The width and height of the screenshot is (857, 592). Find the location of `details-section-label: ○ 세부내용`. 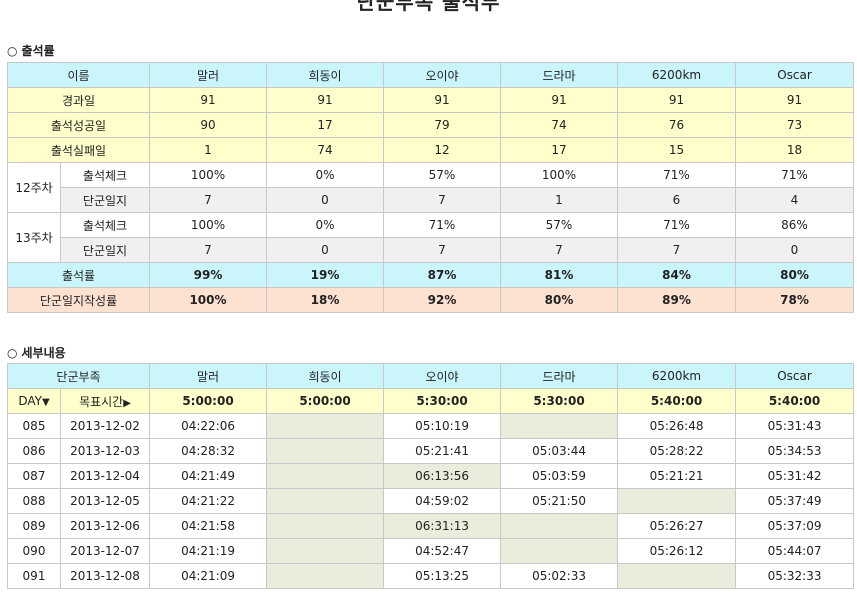

details-section-label: ○ 세부내용 is located at coordinates (36, 353).